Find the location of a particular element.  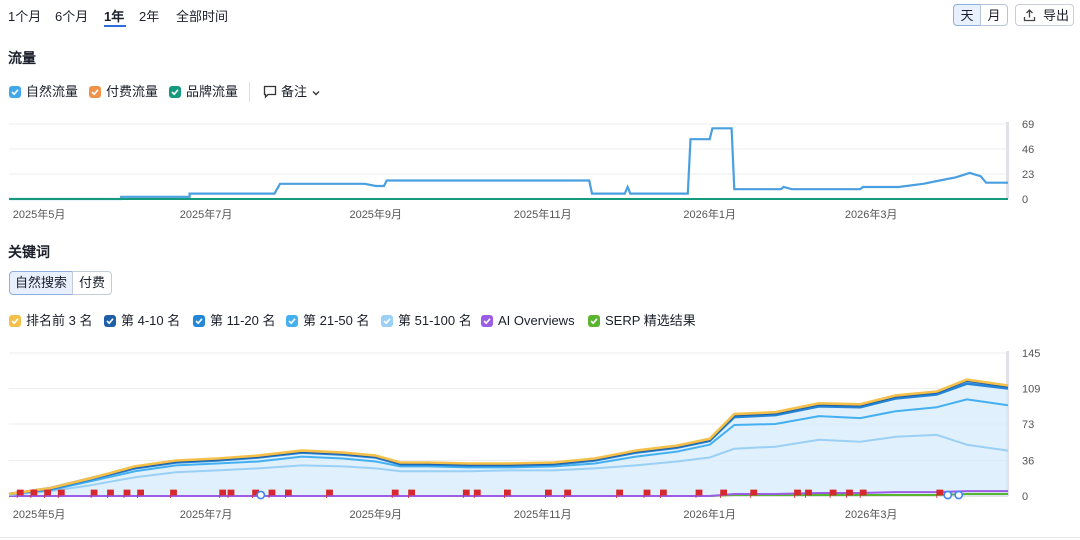

legend-ai-overviews: AI Overviews is located at coordinates (531, 321).